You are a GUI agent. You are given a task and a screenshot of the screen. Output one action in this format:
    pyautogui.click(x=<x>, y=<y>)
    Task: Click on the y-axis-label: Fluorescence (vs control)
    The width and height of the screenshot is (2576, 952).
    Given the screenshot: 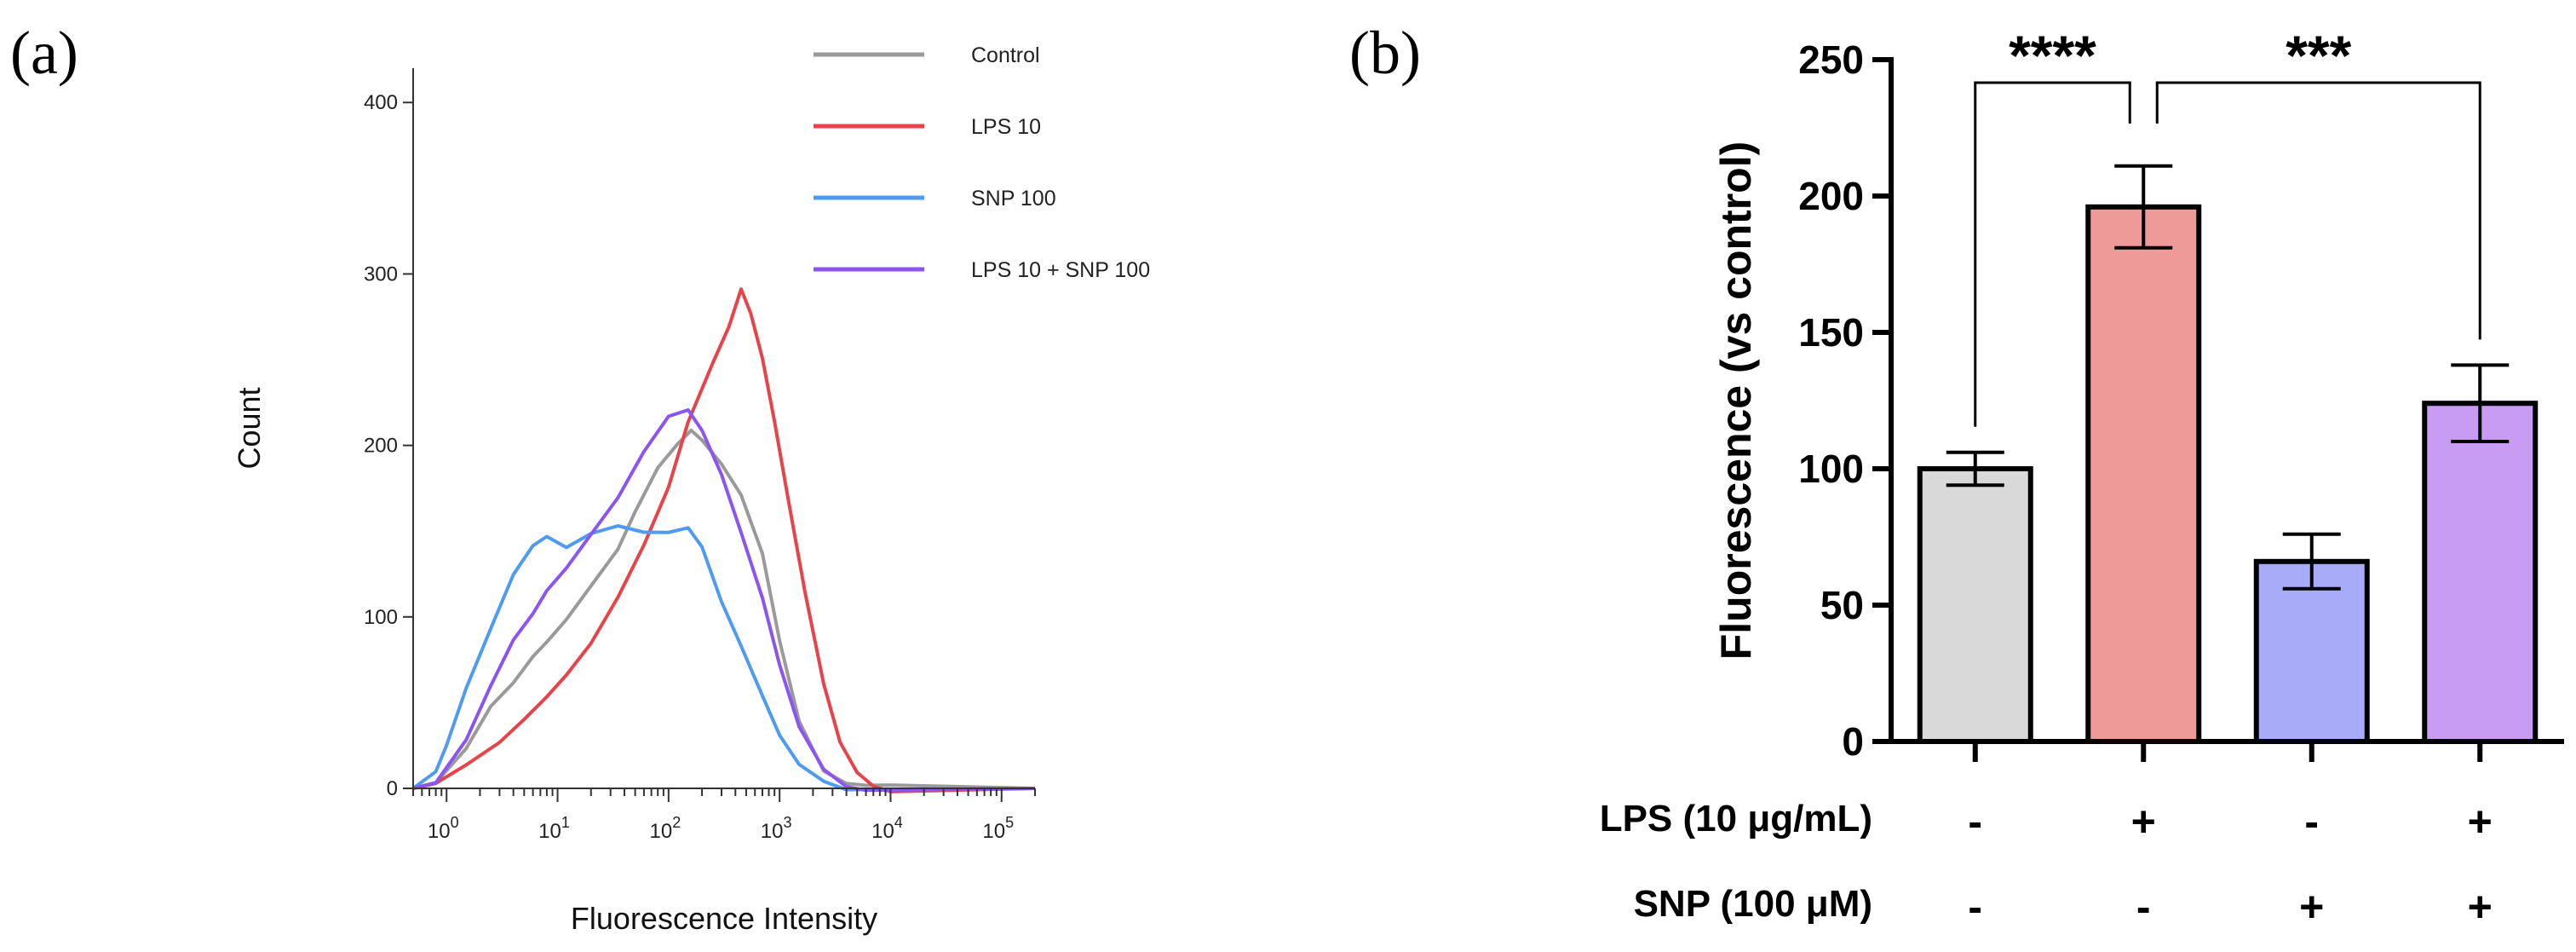 What is the action you would take?
    pyautogui.click(x=1736, y=401)
    